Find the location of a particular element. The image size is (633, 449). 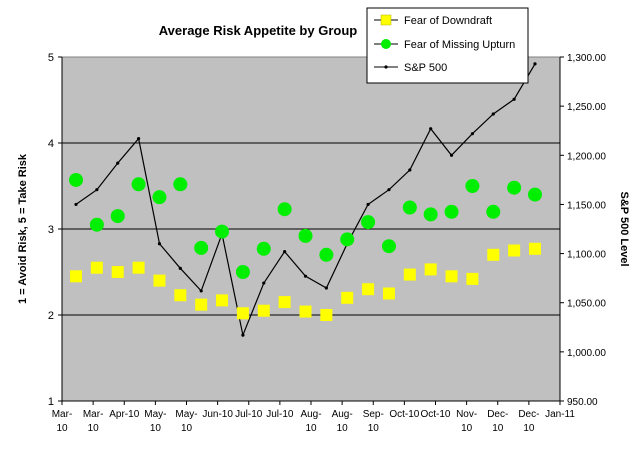

x-tick-label: Jan-11 is located at coordinates (560, 414).